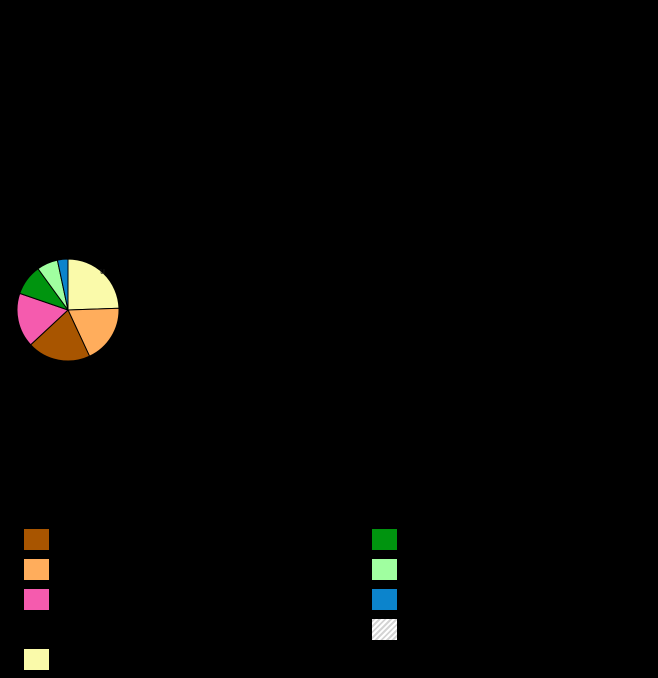 This screenshot has width=658, height=678. I want to click on legend-swatch-pale-yellow, so click(36, 659).